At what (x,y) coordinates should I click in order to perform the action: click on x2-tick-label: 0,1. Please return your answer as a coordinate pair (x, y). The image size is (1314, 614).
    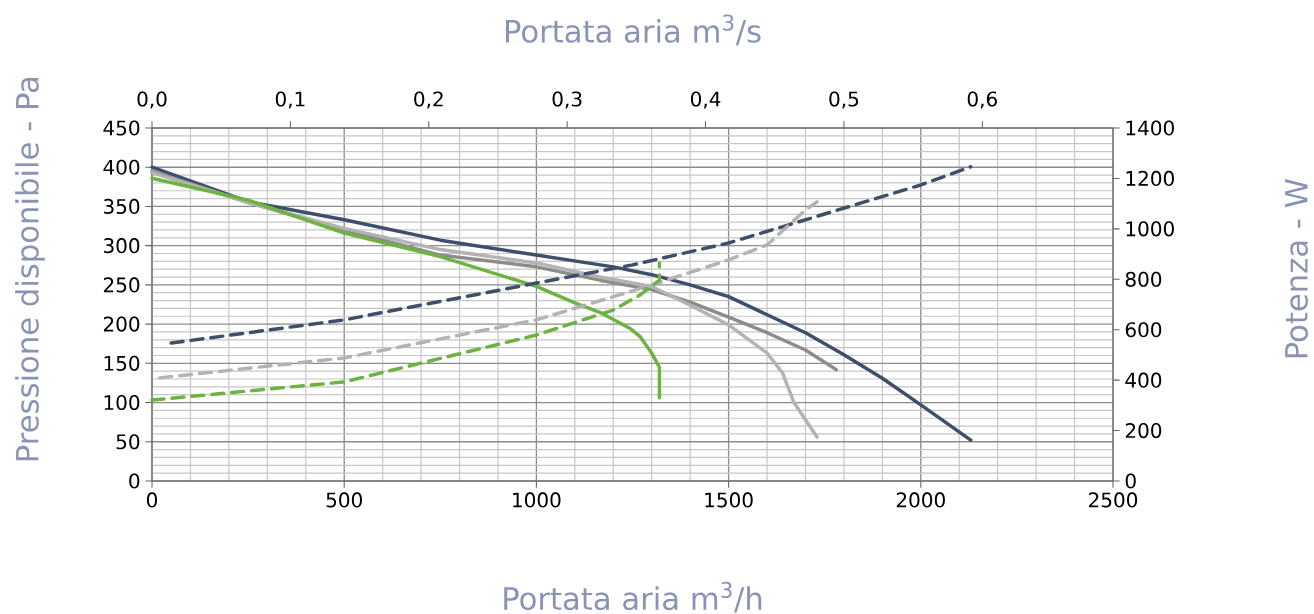
    Looking at the image, I should click on (290, 100).